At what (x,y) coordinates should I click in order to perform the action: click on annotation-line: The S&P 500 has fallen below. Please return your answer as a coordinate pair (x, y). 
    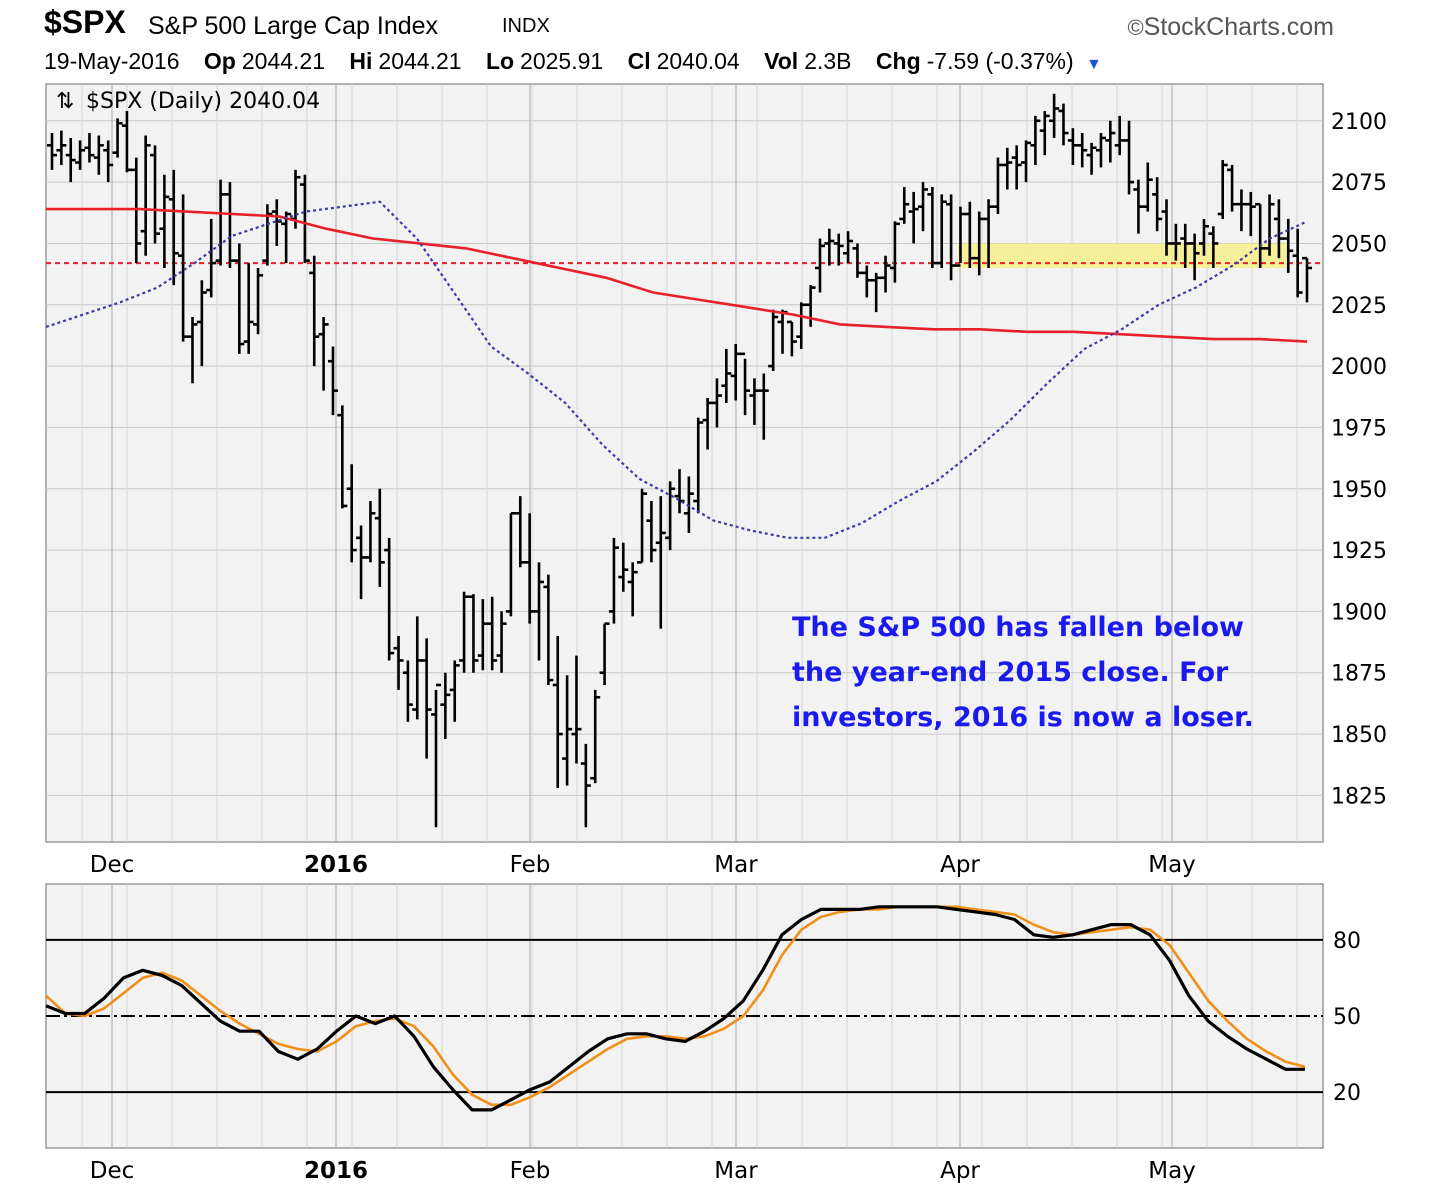
    Looking at the image, I should click on (1018, 627).